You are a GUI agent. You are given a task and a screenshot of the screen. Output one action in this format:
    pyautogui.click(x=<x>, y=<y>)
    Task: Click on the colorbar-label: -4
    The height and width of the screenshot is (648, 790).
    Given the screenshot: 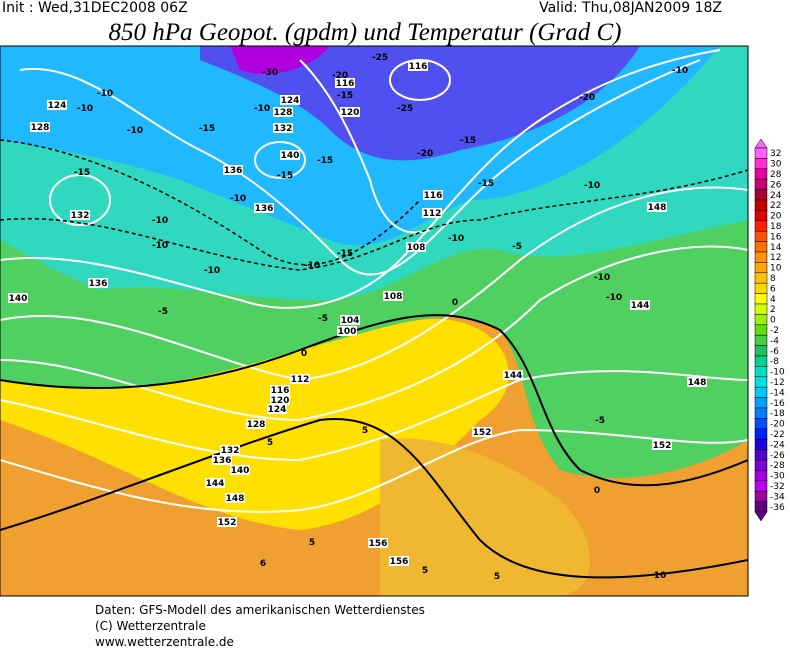 What is the action you would take?
    pyautogui.click(x=774, y=341)
    